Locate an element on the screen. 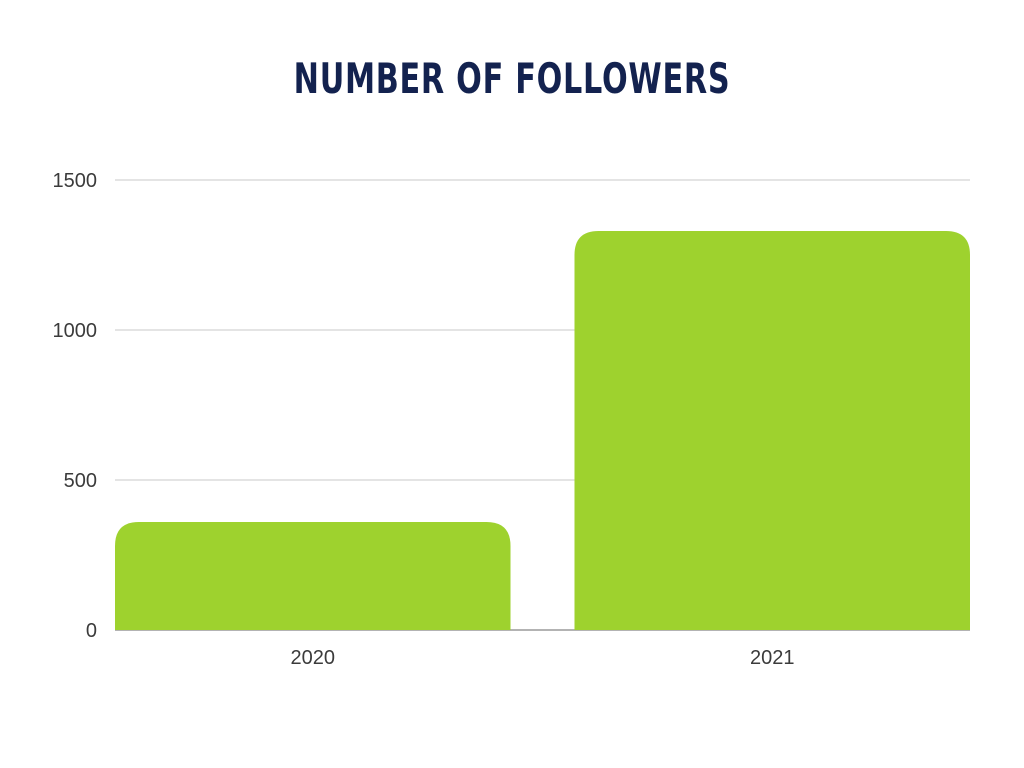  y-tick-label: 1000 is located at coordinates (75, 331).